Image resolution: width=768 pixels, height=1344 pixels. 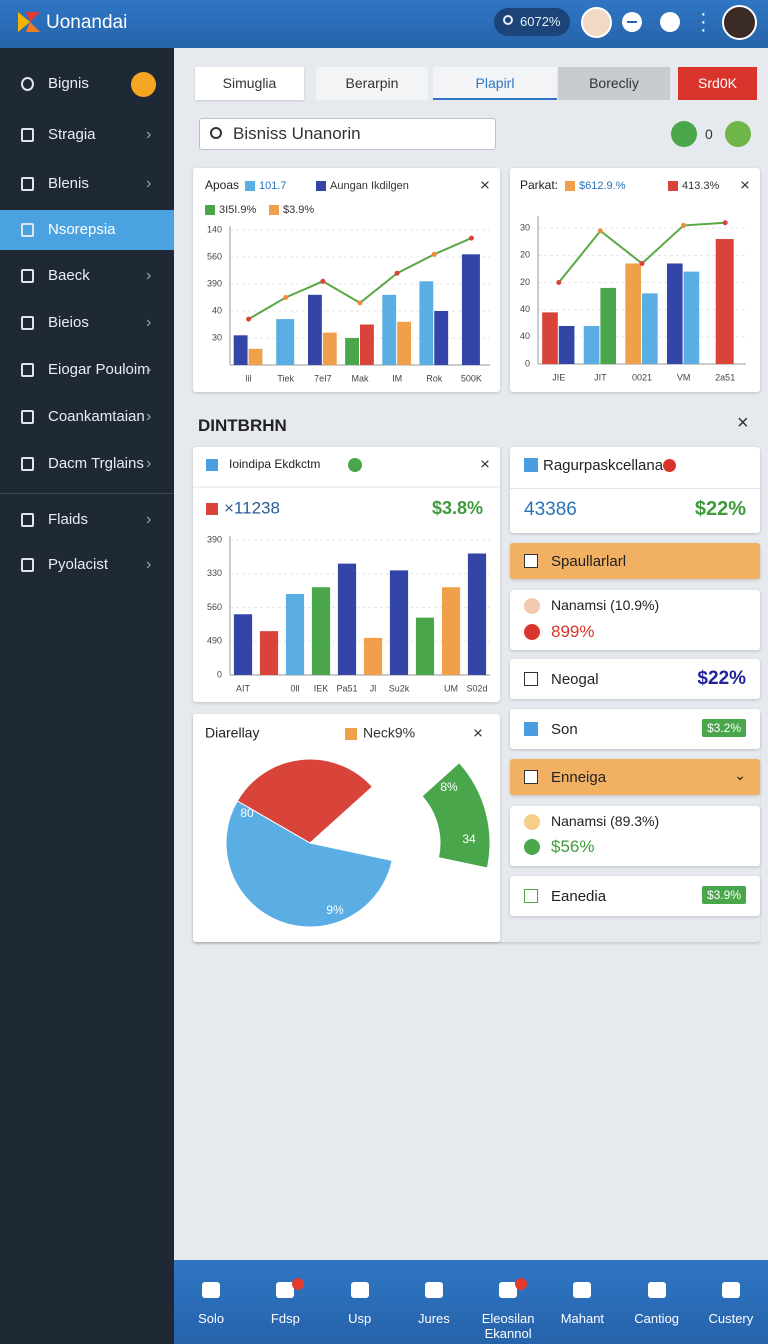 What do you see at coordinates (87, 464) in the screenshot?
I see `sidebar-item: Dacm Trglains ›` at bounding box center [87, 464].